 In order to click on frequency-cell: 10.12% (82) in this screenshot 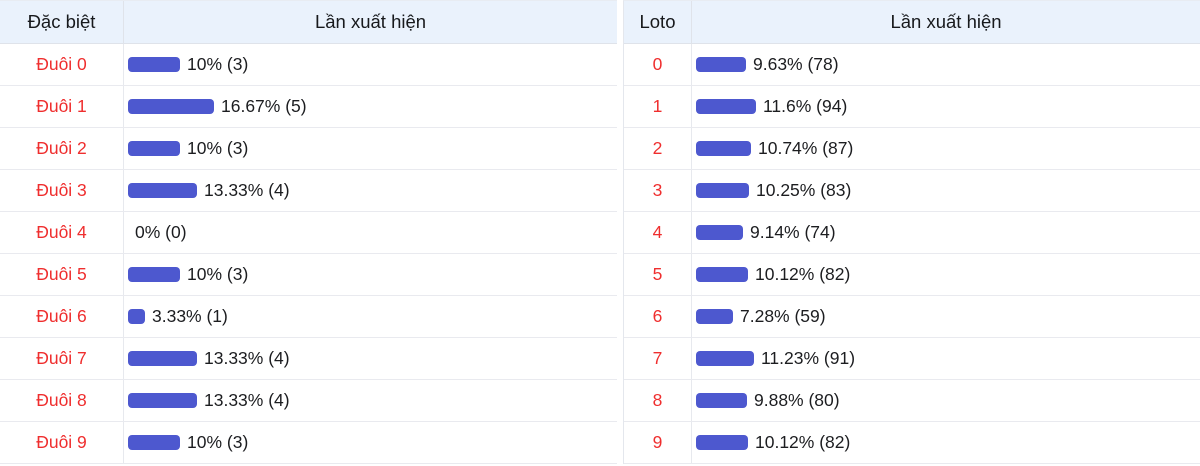, I will do `click(946, 442)`.